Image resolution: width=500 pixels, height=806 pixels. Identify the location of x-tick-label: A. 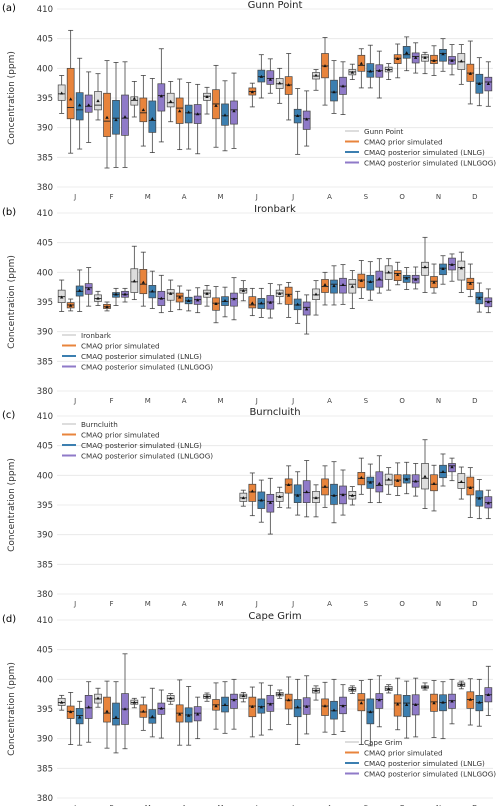
(329, 805).